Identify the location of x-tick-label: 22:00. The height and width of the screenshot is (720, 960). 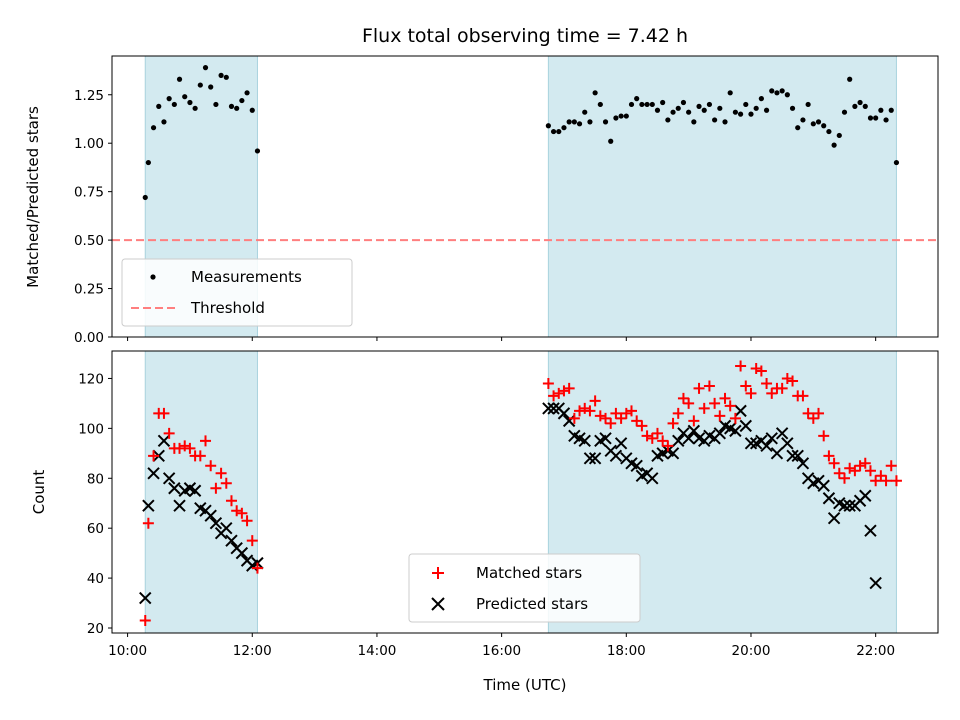
(875, 651).